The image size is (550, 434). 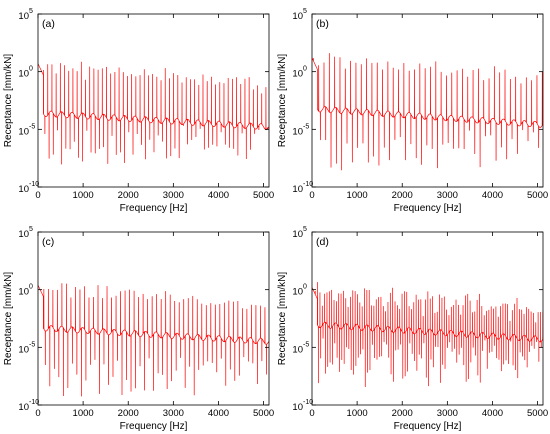 What do you see at coordinates (322, 24) in the screenshot?
I see `panel-label: (b)` at bounding box center [322, 24].